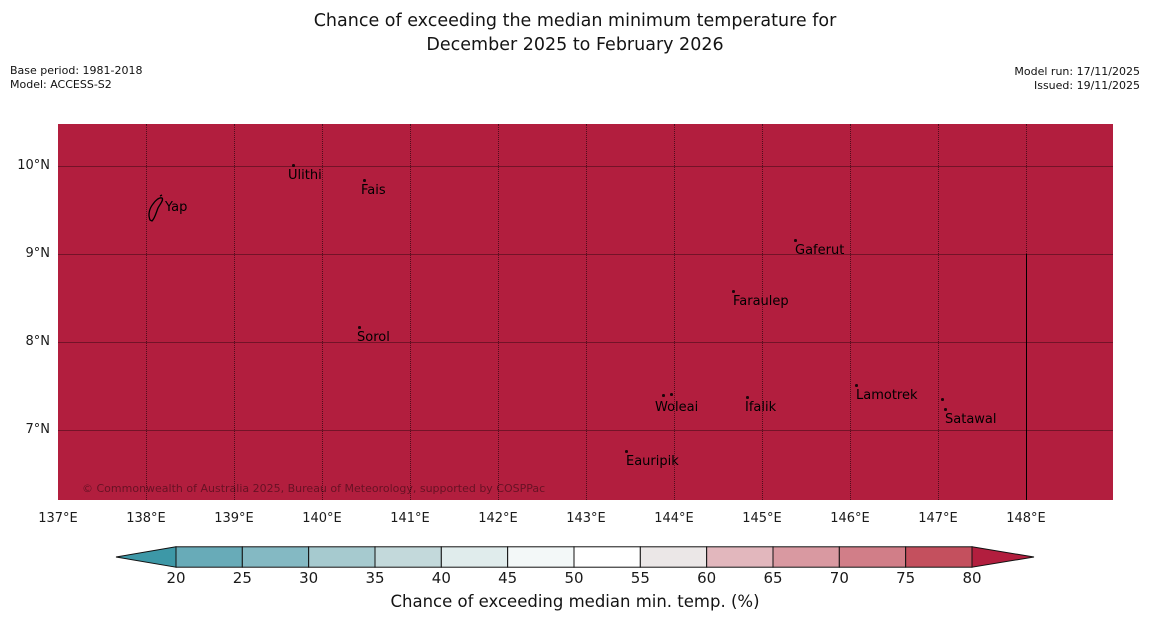 Image resolution: width=1150 pixels, height=644 pixels. Describe the element at coordinates (359, 327) in the screenshot. I see `island-dot-sorol` at that location.